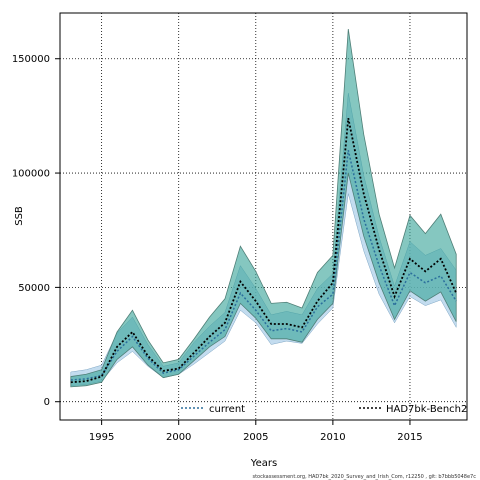 The width and height of the screenshot is (480, 480). What do you see at coordinates (255, 437) in the screenshot?
I see `x-tick-label: 2005` at bounding box center [255, 437].